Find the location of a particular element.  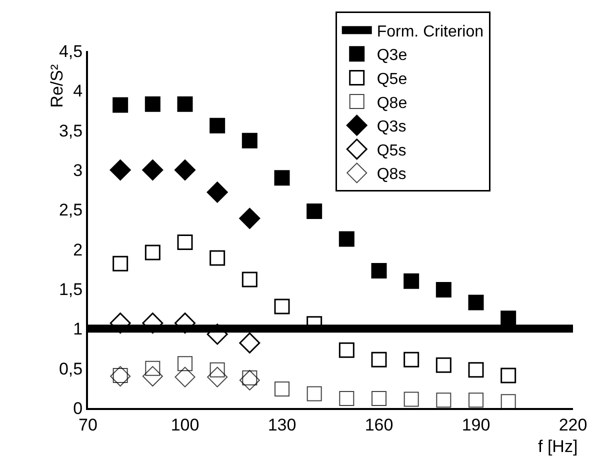

legend-label: Q3e is located at coordinates (392, 55).